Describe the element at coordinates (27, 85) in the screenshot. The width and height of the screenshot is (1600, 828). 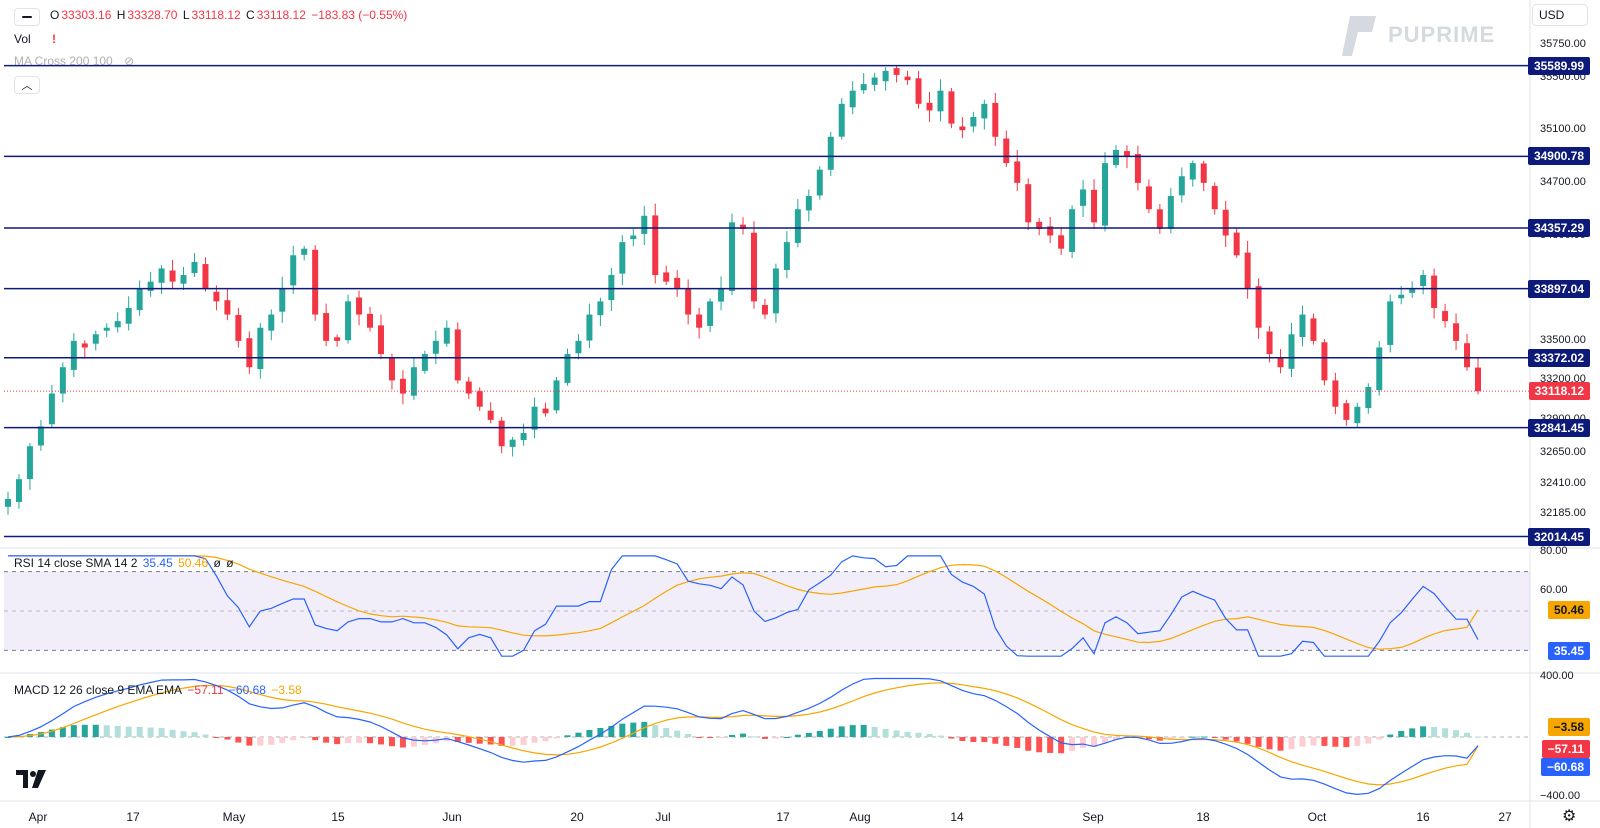
I see `chevron-up-button: ︿` at that location.